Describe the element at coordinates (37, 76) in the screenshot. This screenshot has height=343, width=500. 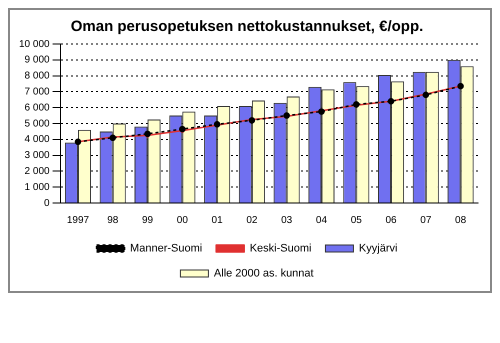
I see `y-tick-label: 8 000` at that location.